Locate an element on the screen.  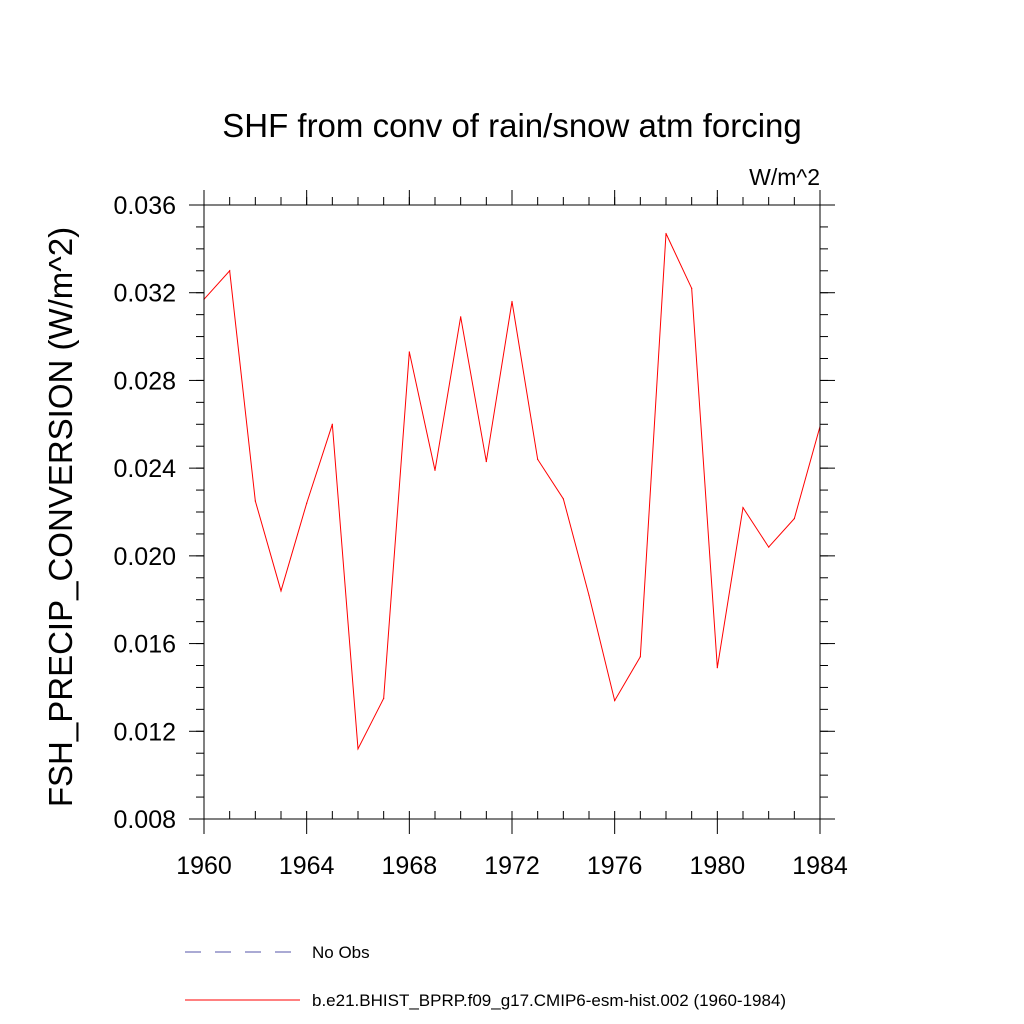
y-tick-label: 0.036 is located at coordinates (144, 206).